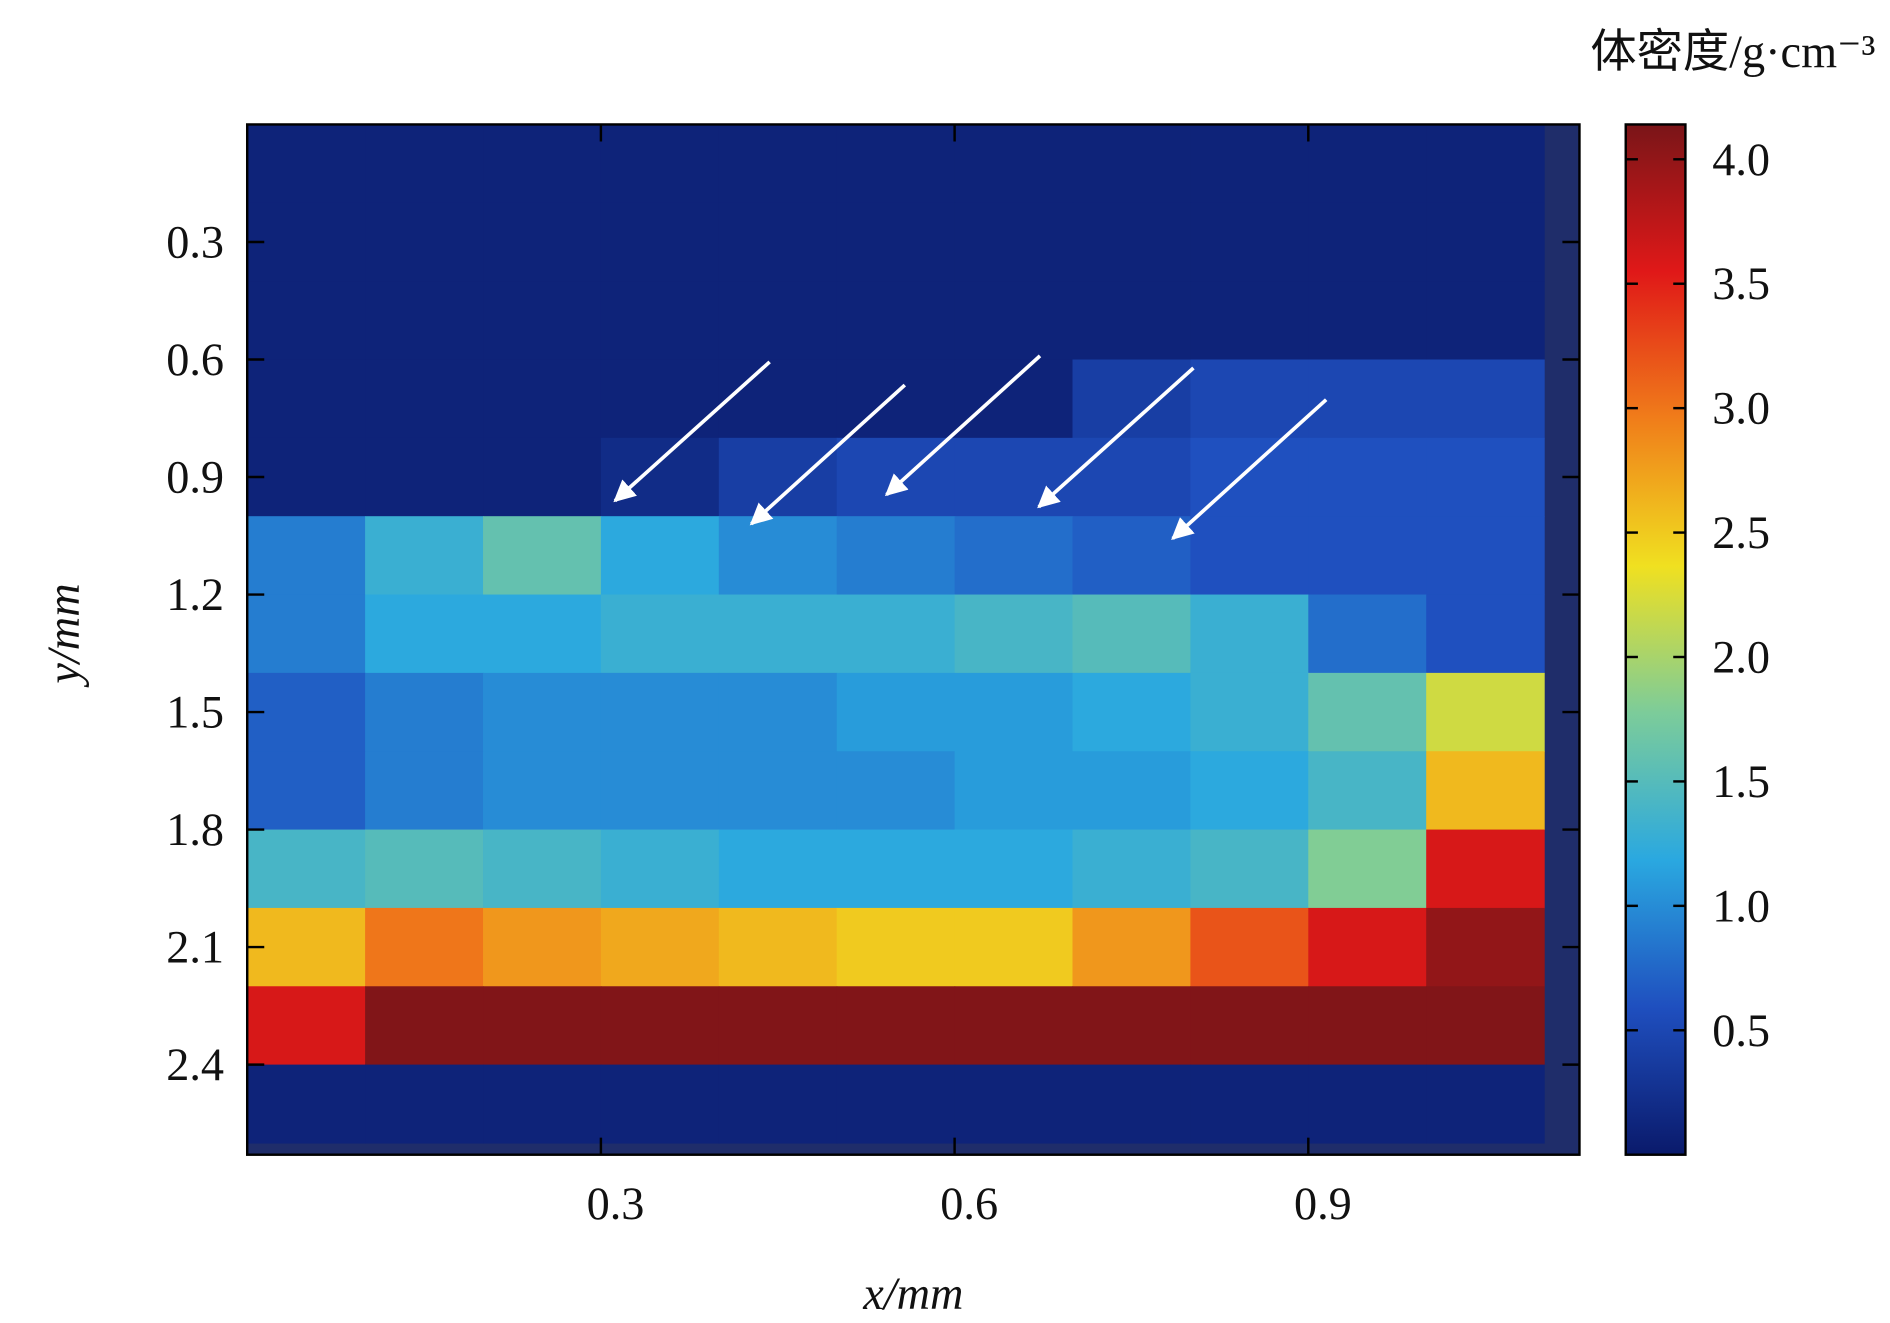 The height and width of the screenshot is (1323, 1890). I want to click on colorbar-tick-label: 2.5, so click(1741, 533).